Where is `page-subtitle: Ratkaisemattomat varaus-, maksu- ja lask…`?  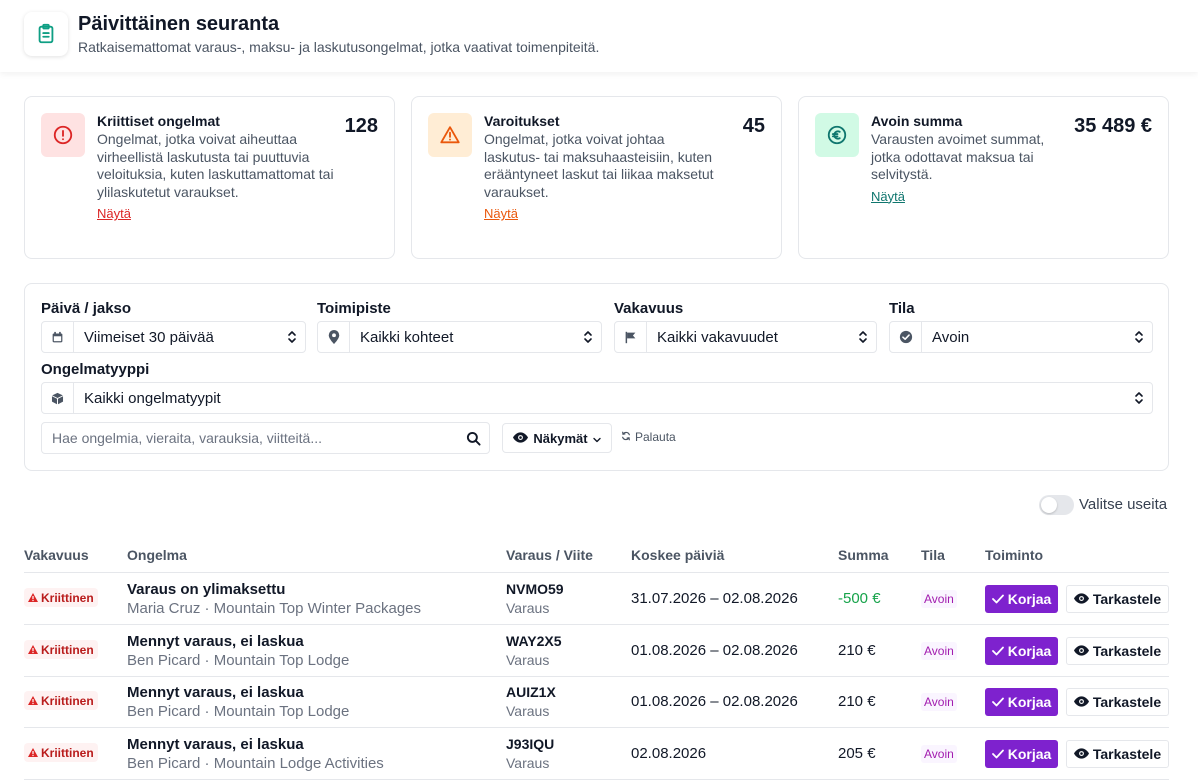 page-subtitle: Ratkaisemattomat varaus-, maksu- ja lask… is located at coordinates (339, 47).